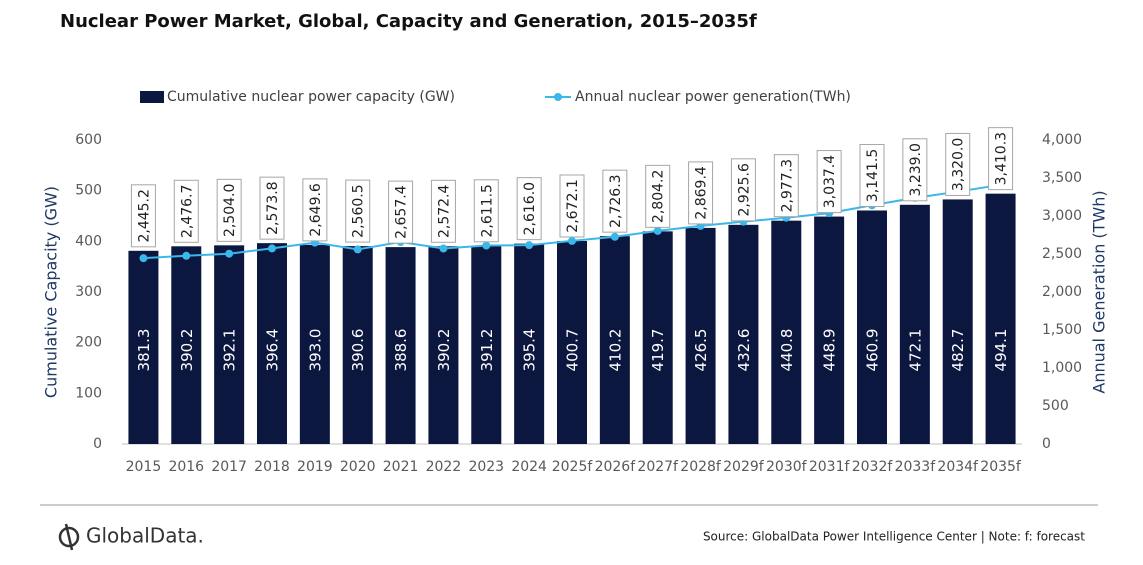 The height and width of the screenshot is (565, 1143). I want to click on line-value-label: 2,649.6, so click(316, 210).